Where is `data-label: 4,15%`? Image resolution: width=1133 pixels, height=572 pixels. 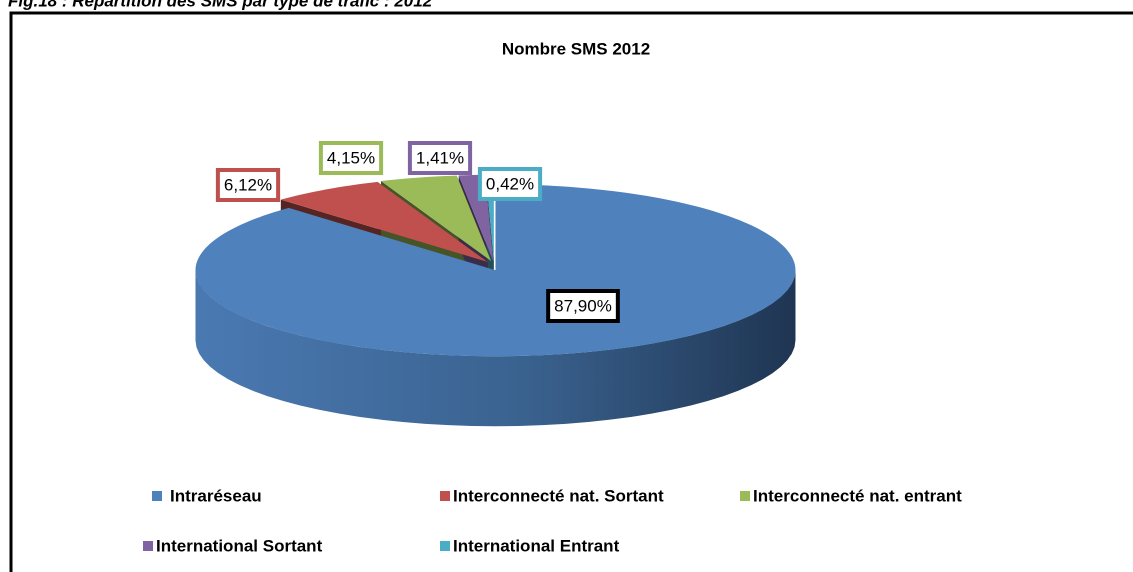
data-label: 4,15% is located at coordinates (351, 157).